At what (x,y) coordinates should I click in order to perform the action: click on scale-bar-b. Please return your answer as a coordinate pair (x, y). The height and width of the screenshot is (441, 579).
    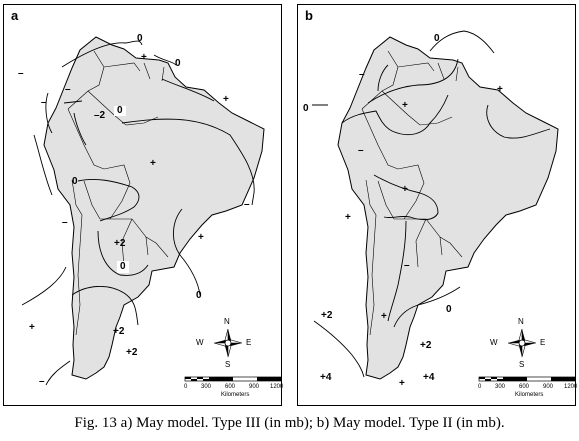
    Looking at the image, I should click on (527, 379).